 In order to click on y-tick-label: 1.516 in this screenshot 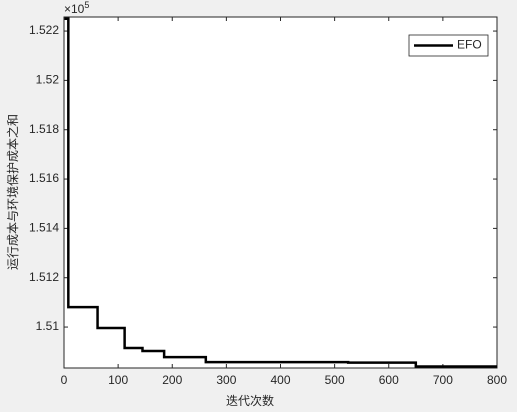, I will do `click(44, 178)`.